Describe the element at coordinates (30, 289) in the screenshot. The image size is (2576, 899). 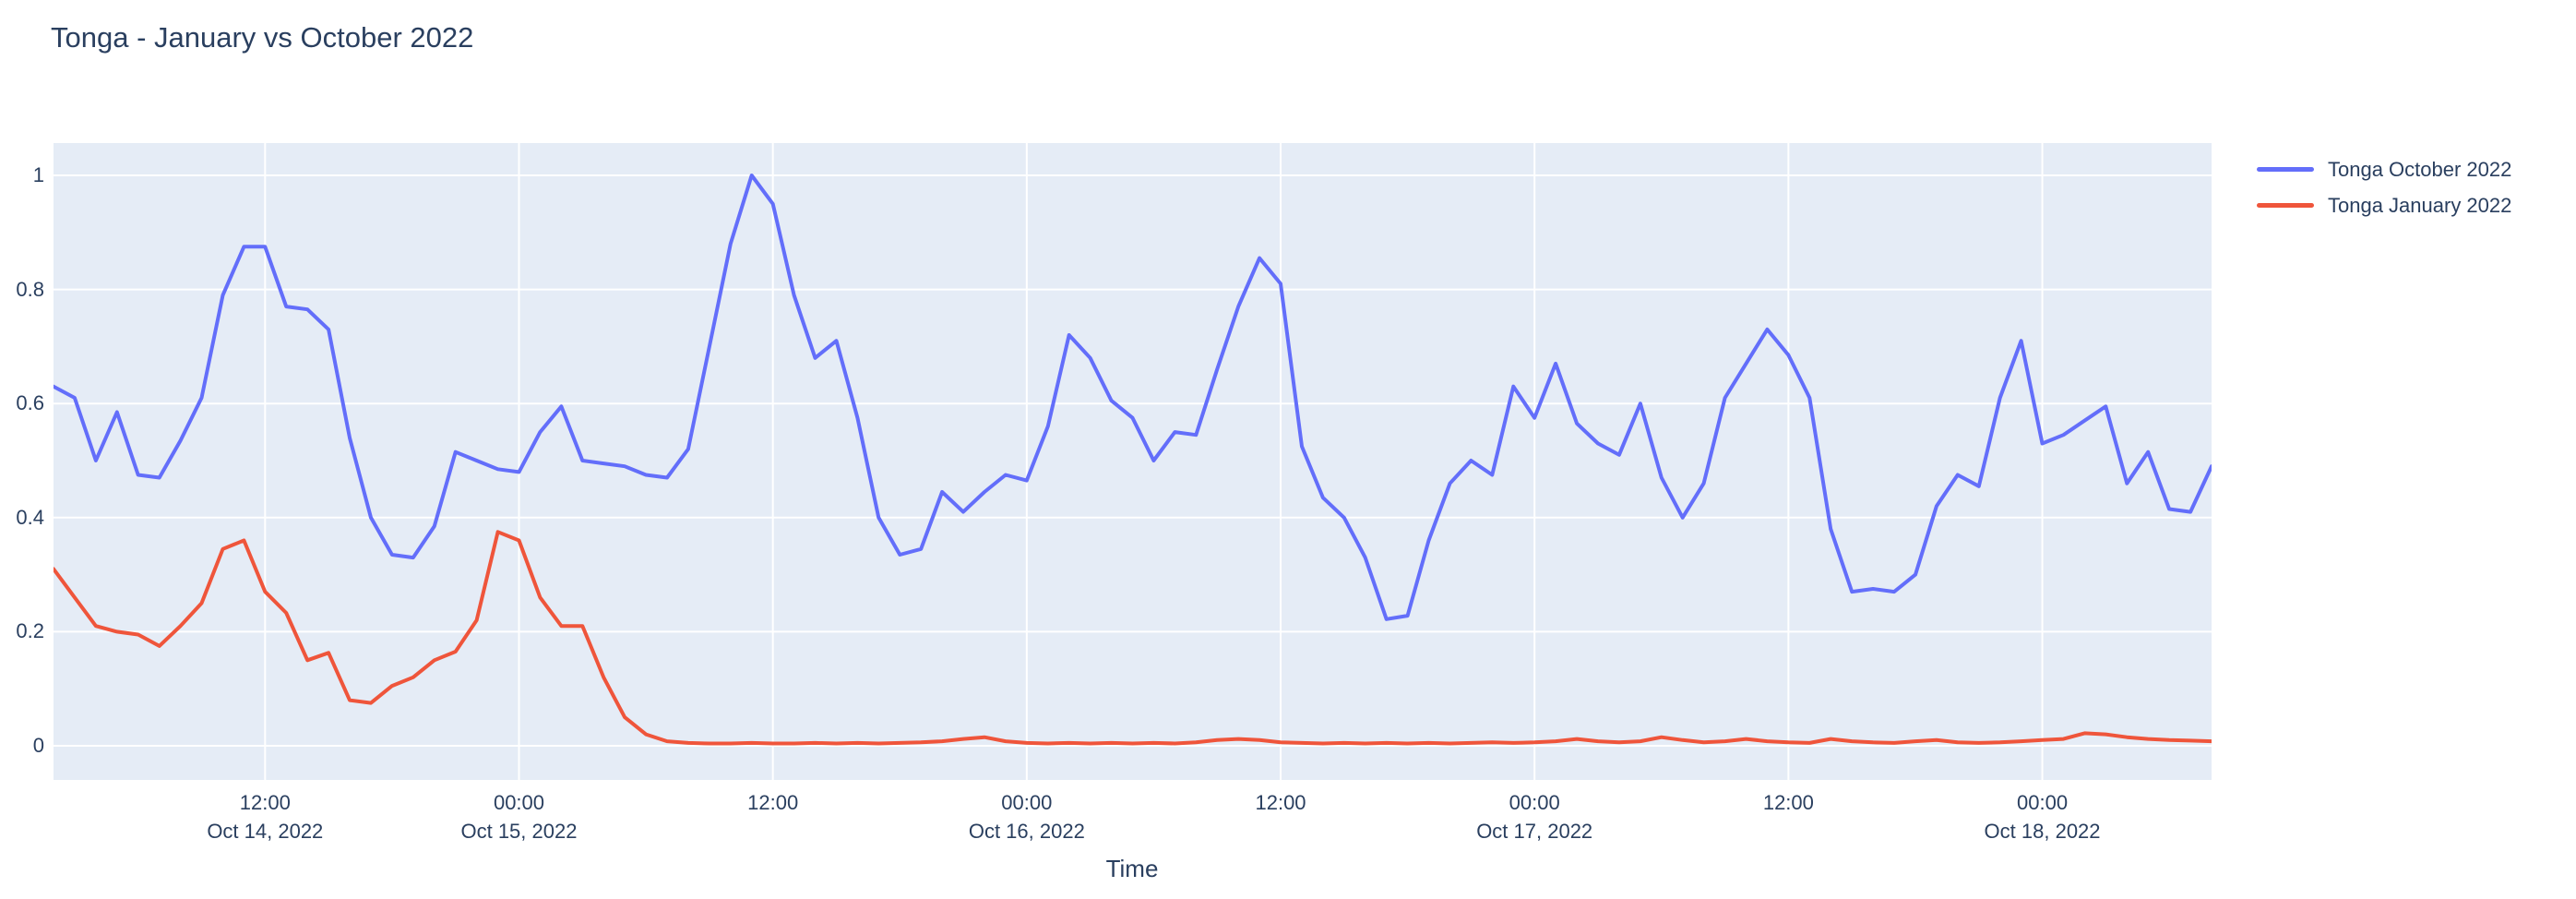
I see `y-tick-label: 0.8` at that location.